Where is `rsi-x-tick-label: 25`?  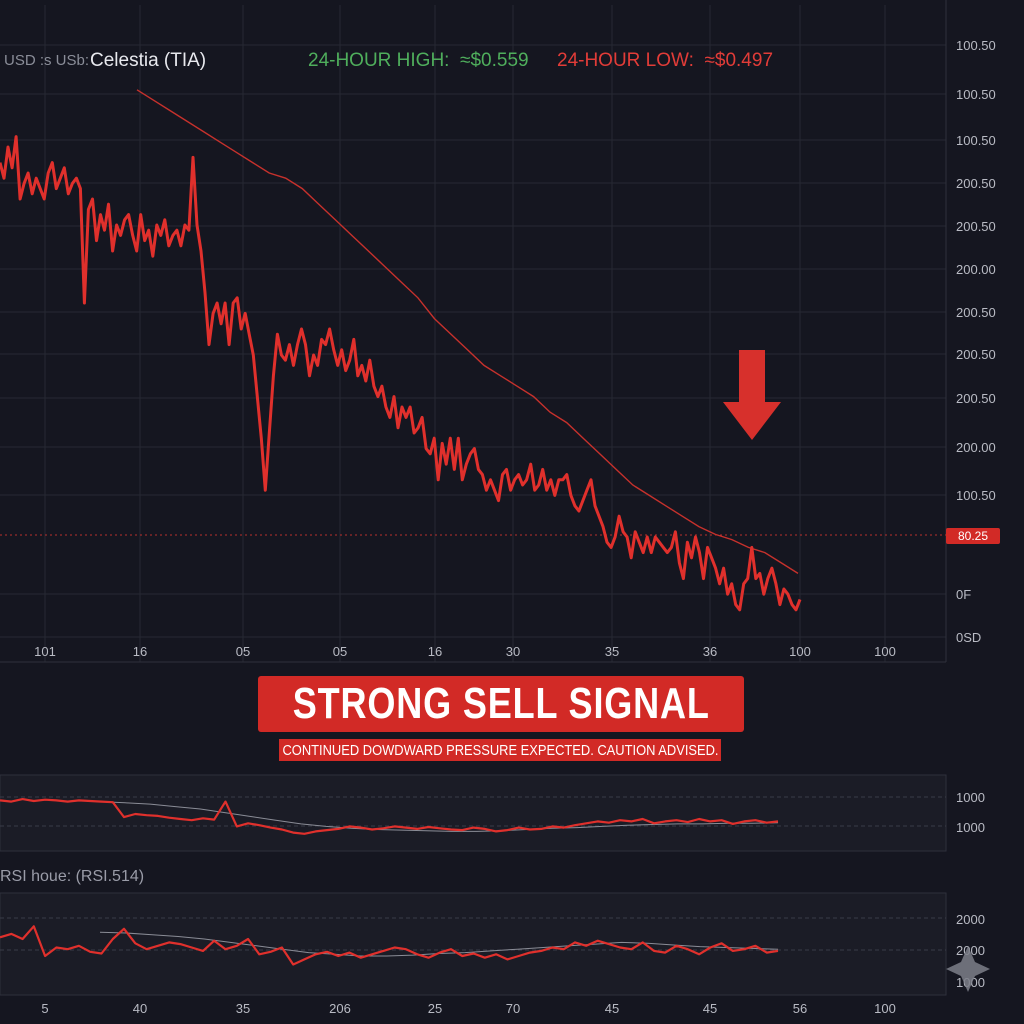 rsi-x-tick-label: 25 is located at coordinates (435, 1008).